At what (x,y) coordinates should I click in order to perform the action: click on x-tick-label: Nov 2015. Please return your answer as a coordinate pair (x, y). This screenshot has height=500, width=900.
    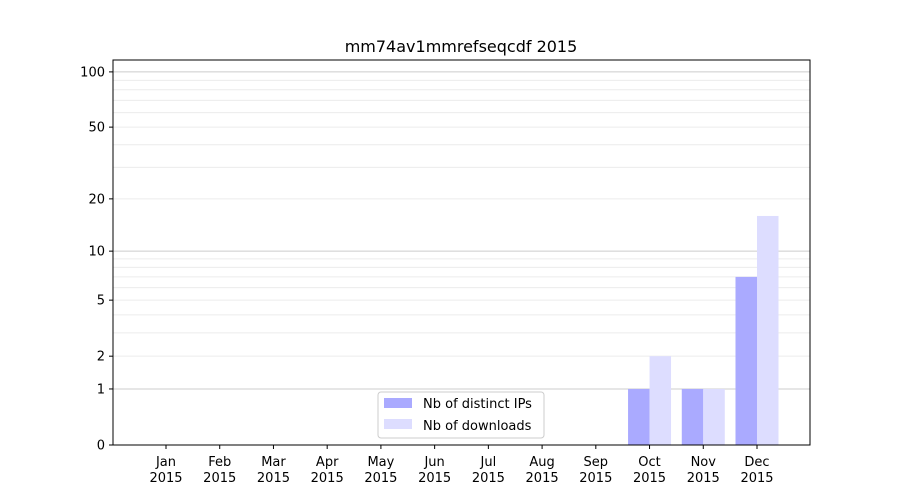
    Looking at the image, I should click on (703, 470).